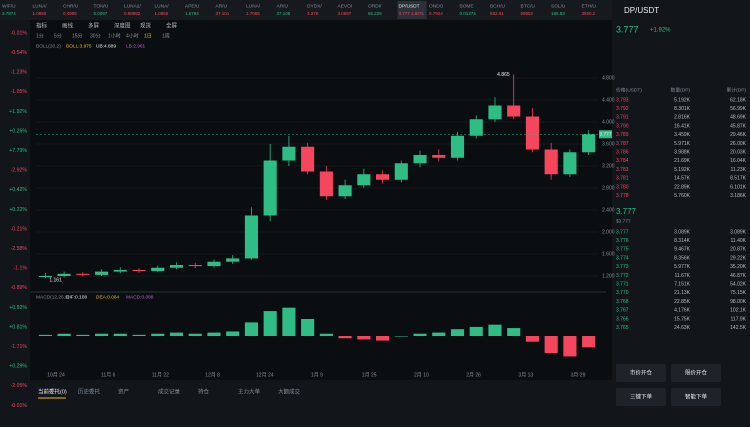 Image resolution: width=750 pixels, height=427 pixels. What do you see at coordinates (622, 276) in the screenshot?
I see `book-price: 3.772` at bounding box center [622, 276].